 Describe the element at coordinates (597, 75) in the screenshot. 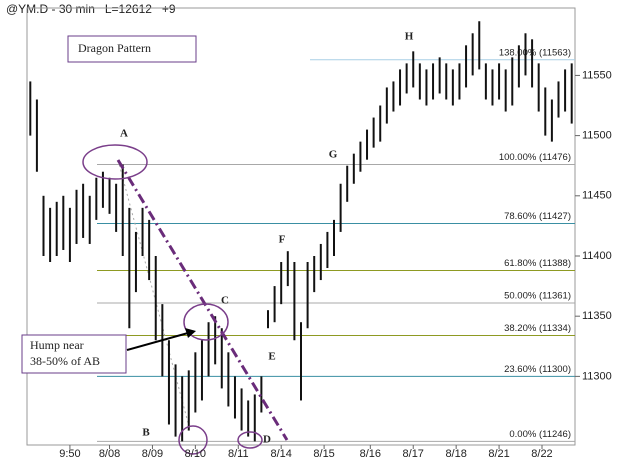

I see `y-tick-label: 11550` at that location.